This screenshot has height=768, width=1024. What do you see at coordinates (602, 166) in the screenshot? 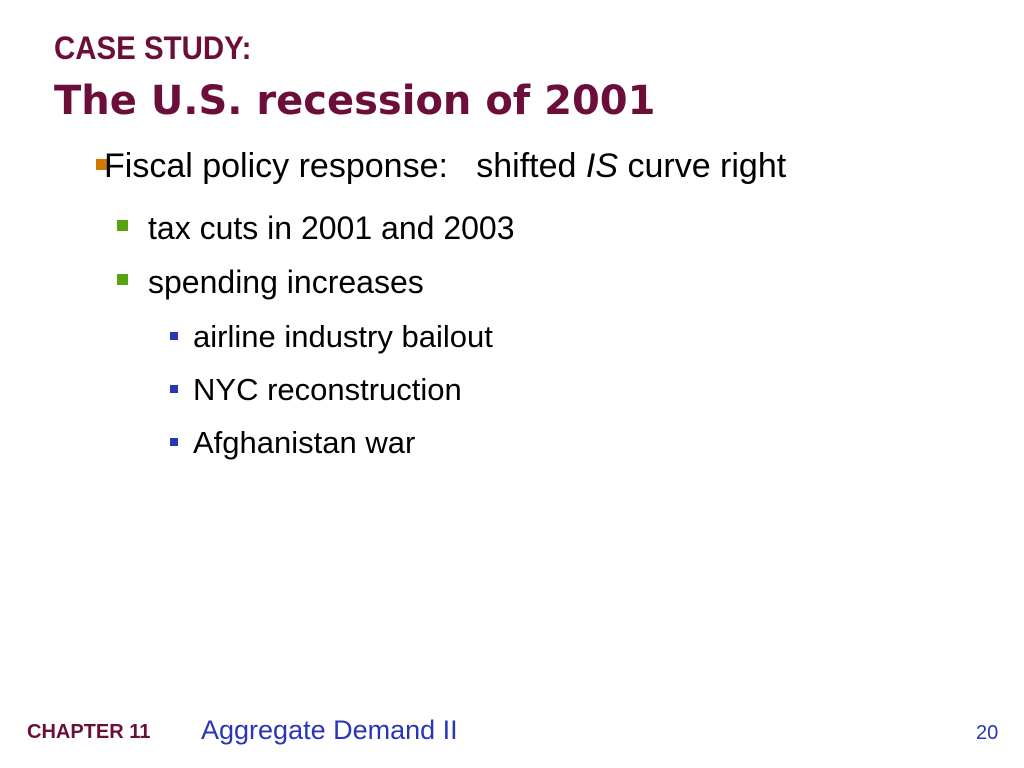
I see `bullet-text-italic: IS` at bounding box center [602, 166].